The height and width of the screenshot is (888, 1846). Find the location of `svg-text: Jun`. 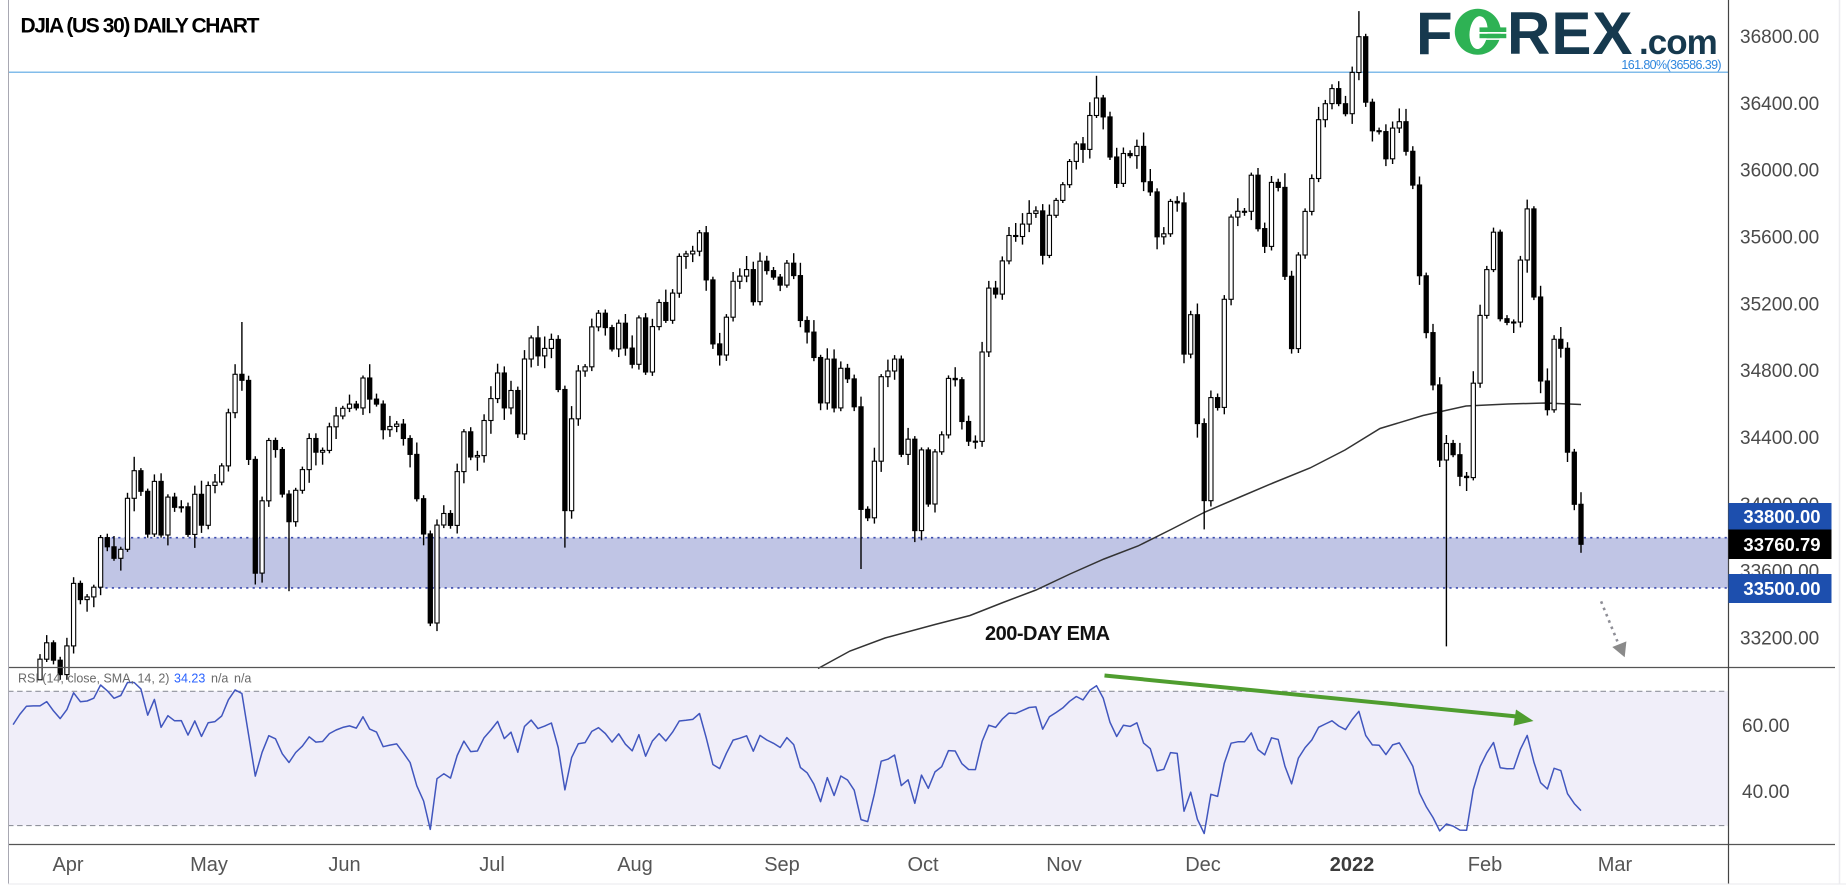

svg-text: Jun is located at coordinates (344, 865).